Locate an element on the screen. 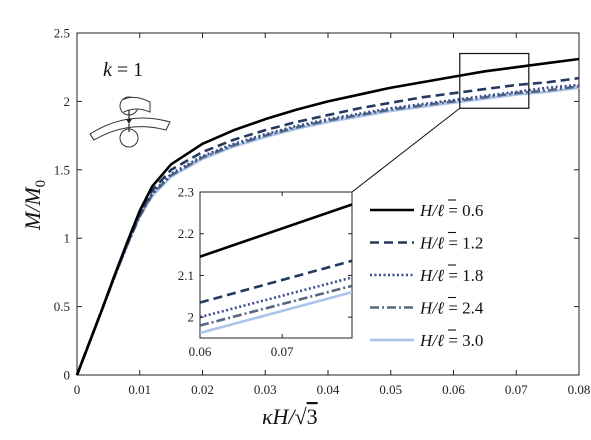 This screenshot has width=591, height=440. y-tick-label: 1.5 is located at coordinates (62, 169).